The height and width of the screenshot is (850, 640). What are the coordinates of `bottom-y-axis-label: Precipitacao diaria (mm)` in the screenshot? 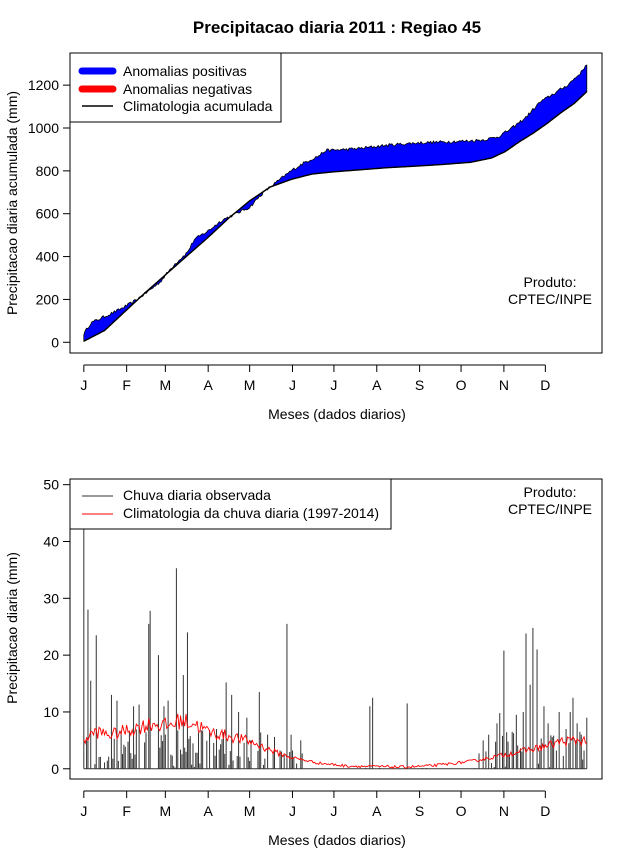 It's located at (12, 628).